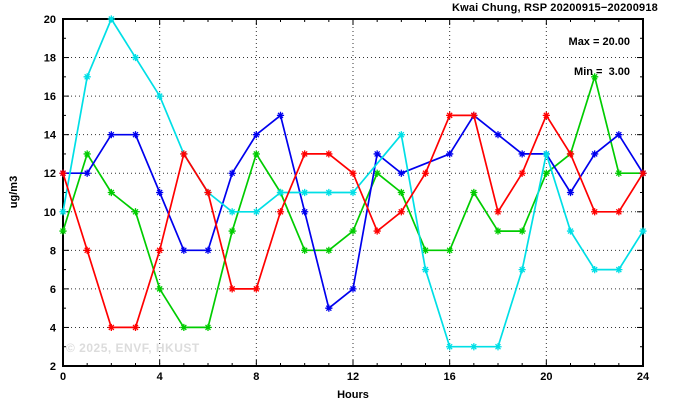 The width and height of the screenshot is (674, 409). What do you see at coordinates (50, 97) in the screenshot?
I see `y-tick-label: 16` at bounding box center [50, 97].